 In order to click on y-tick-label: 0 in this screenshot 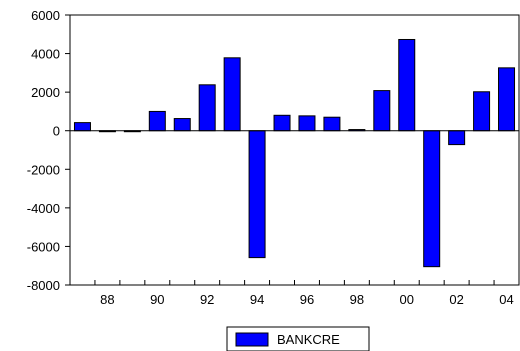, I will do `click(56, 131)`.